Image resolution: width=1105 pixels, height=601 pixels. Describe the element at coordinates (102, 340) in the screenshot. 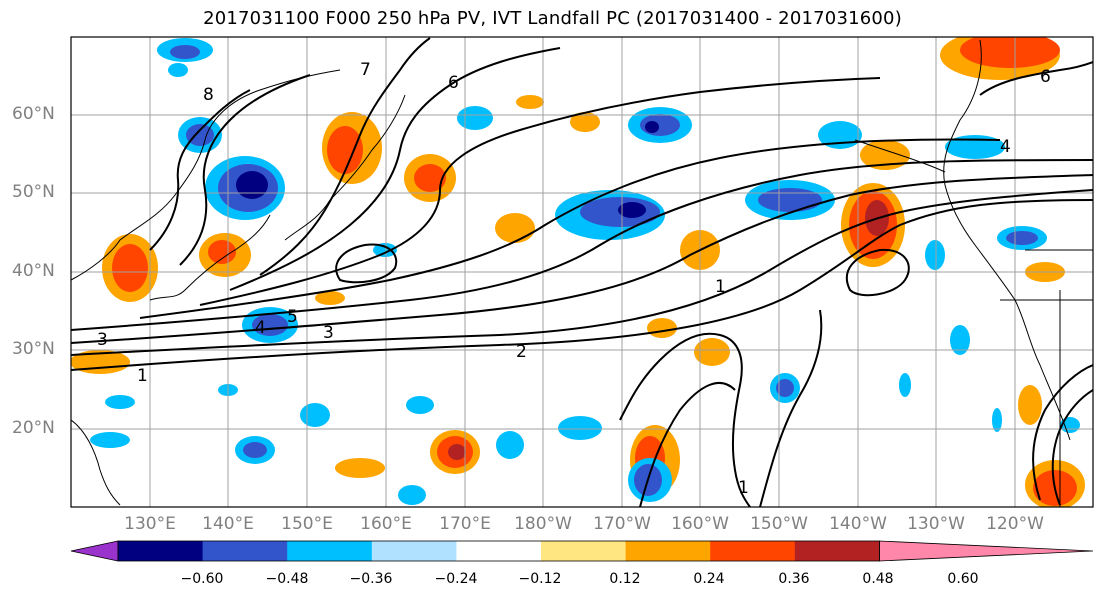

I see `contour-label-3-left: 3` at that location.